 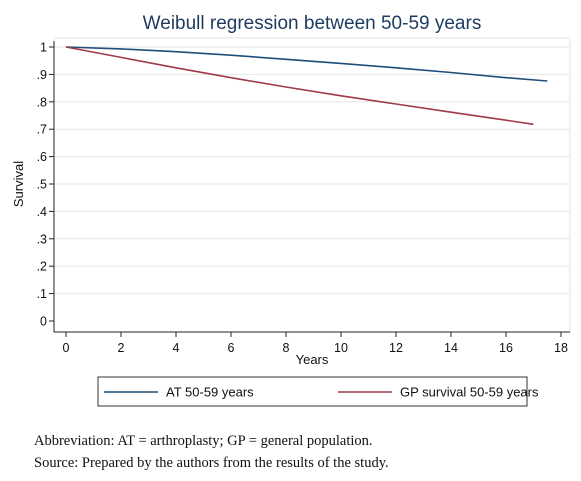 I want to click on y-tick-label: .1, so click(x=42, y=294).